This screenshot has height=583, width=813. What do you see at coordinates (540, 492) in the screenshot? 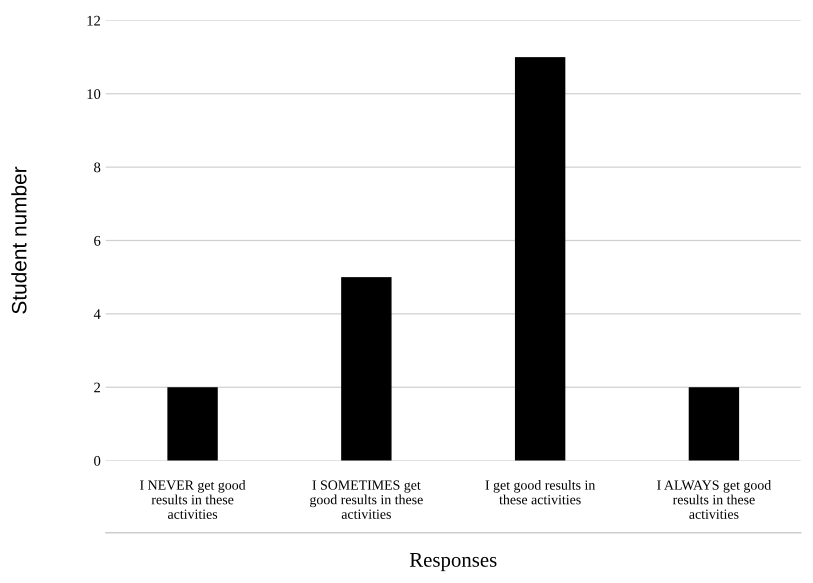
I see `x-tick-label: I get good results in these activities` at bounding box center [540, 492].